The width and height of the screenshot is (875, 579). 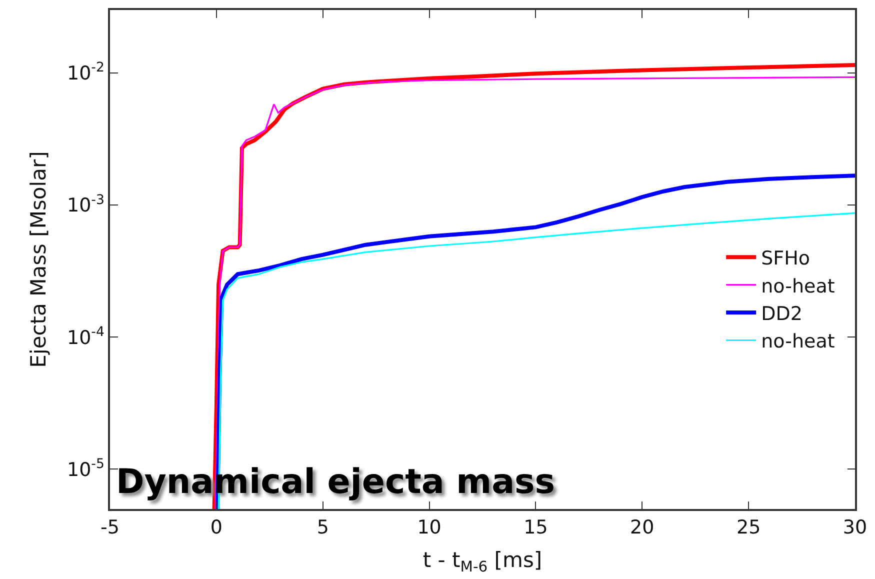 I want to click on legend-label: DD2, so click(x=781, y=313).